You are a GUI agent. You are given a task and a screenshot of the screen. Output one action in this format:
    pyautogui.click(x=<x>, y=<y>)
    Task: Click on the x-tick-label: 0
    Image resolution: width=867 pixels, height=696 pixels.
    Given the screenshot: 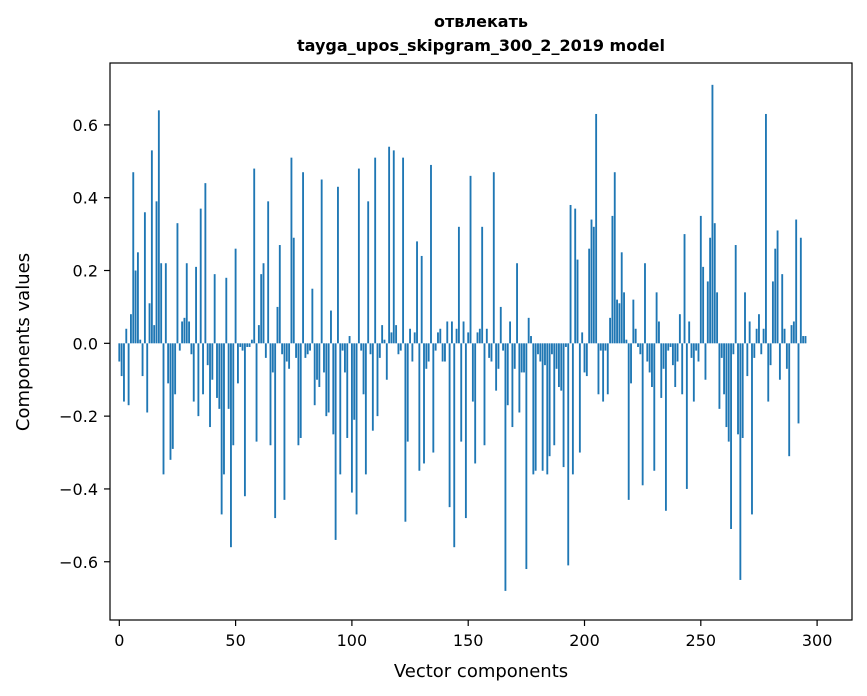 What is the action you would take?
    pyautogui.click(x=119, y=640)
    